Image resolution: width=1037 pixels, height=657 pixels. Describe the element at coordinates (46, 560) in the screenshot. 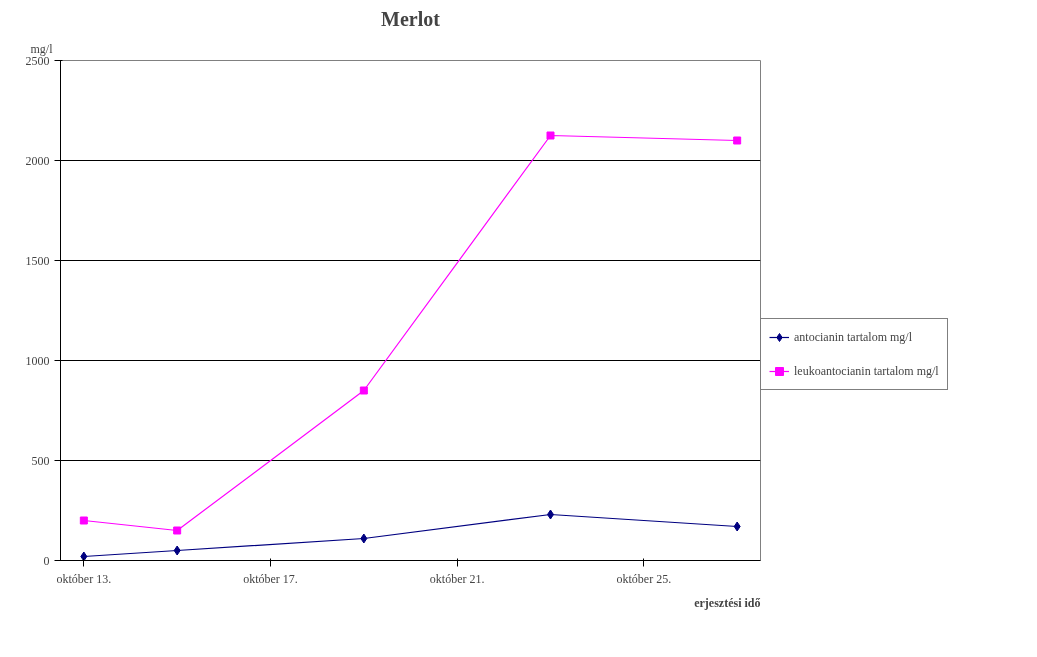

I see `y-tick-label: 0` at that location.